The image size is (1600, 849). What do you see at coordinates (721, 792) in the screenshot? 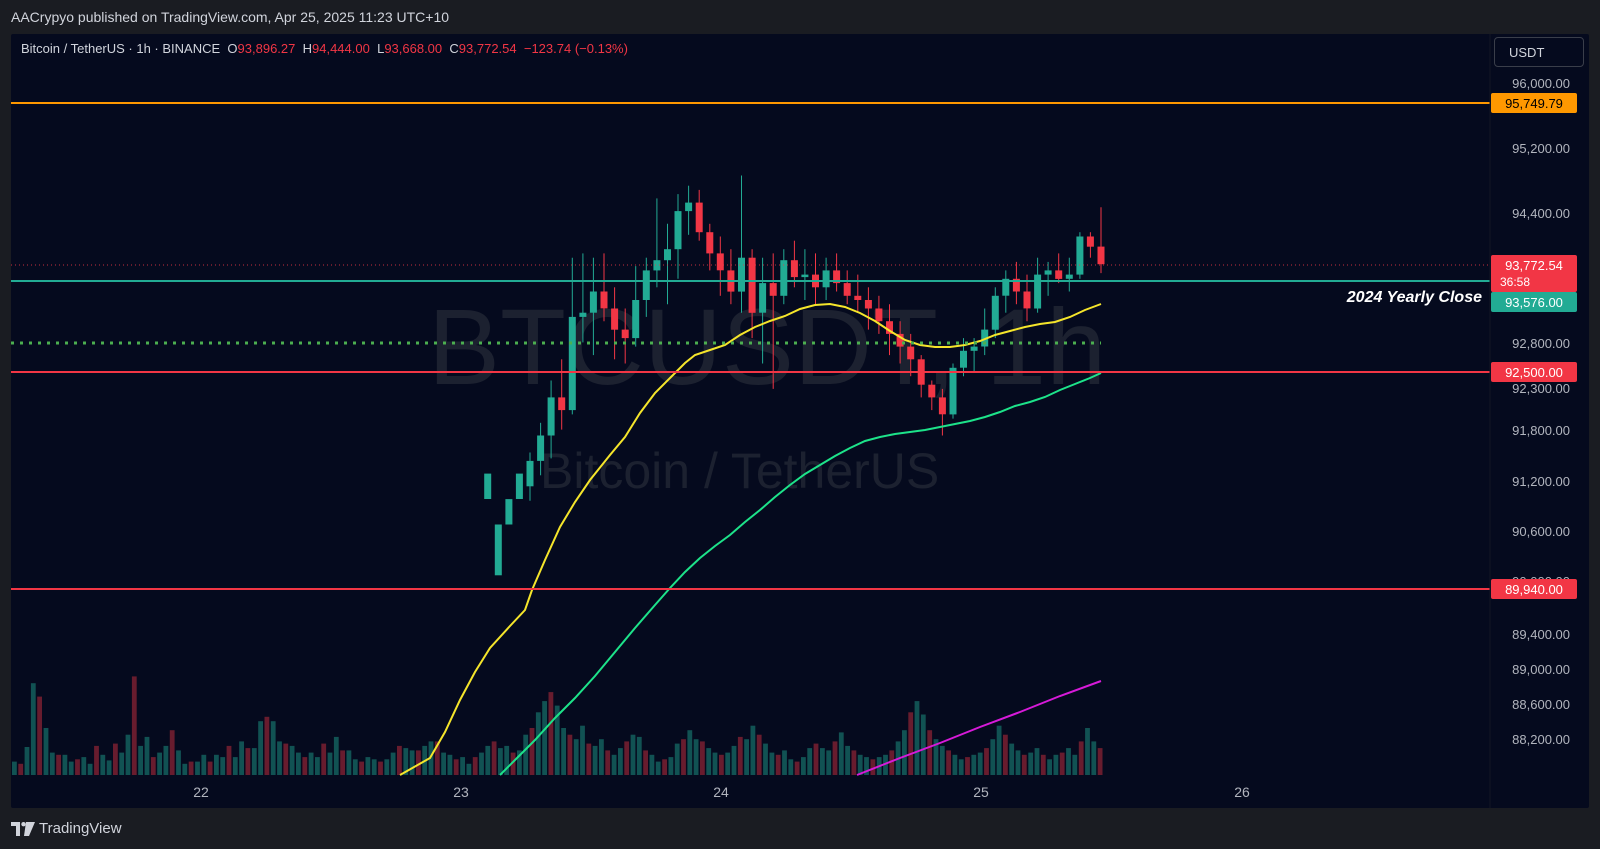
I see `time-axis: 22 23 24 25 26` at bounding box center [721, 792].